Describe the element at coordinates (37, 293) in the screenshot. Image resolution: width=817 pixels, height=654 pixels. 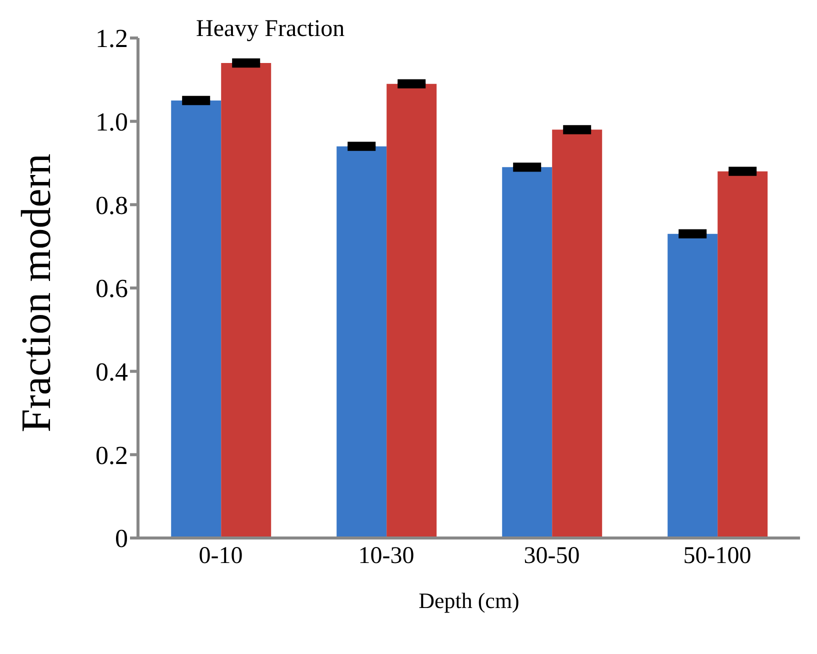
I see `y-axis-title: Fraction modern` at that location.